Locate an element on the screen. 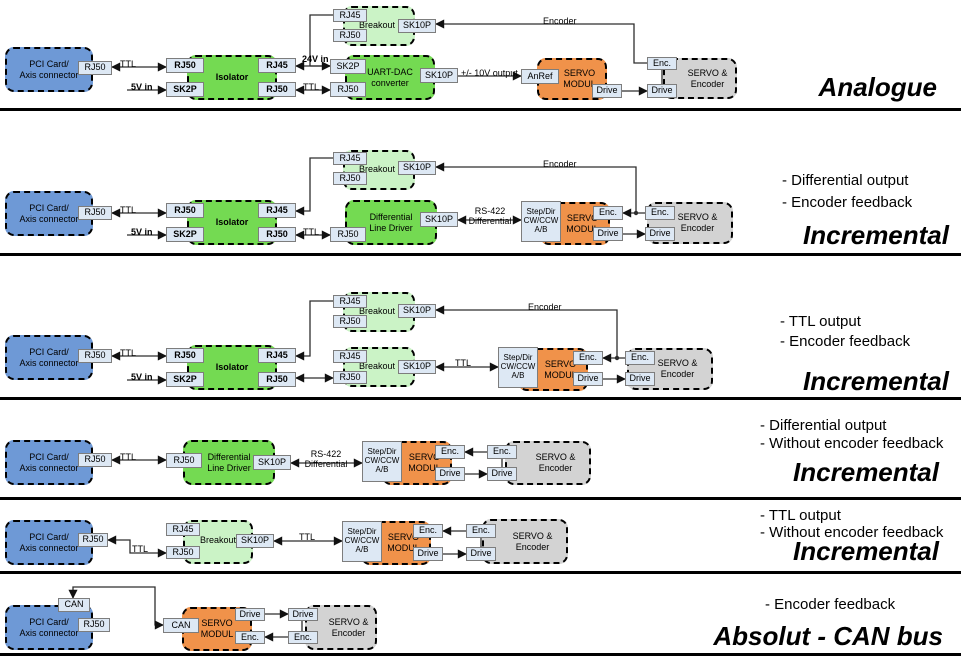 The height and width of the screenshot is (661, 961). anref-port: AnRef is located at coordinates (540, 76).